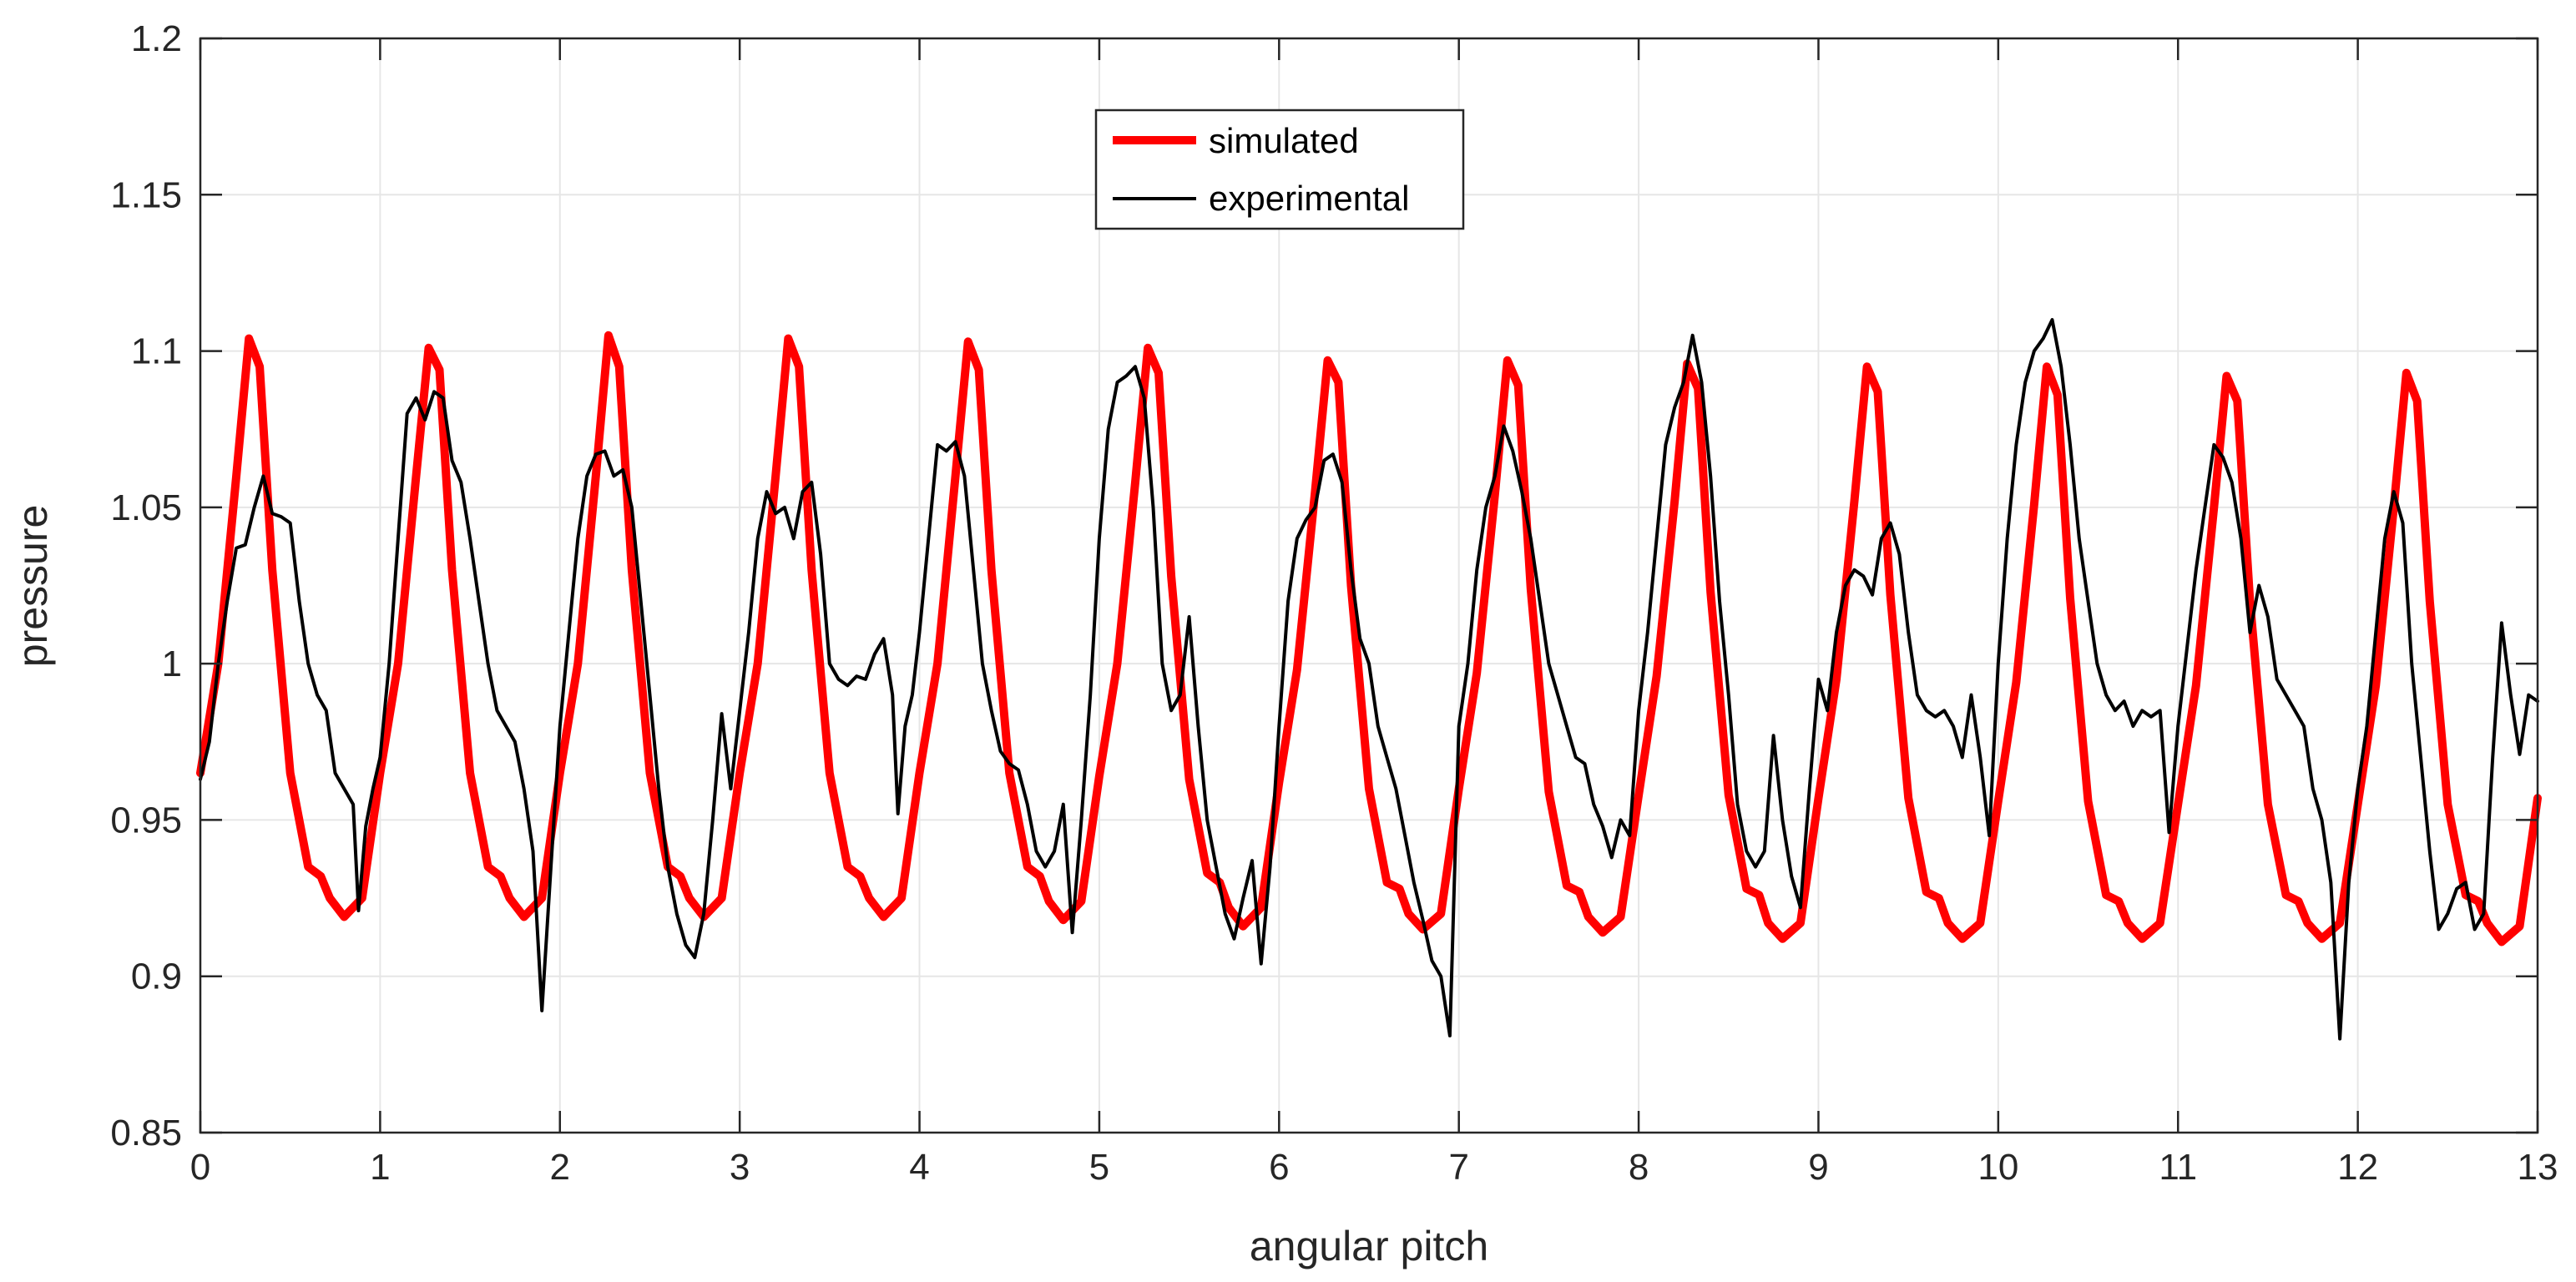 This screenshot has height=1282, width=2576. I want to click on x-tick-label: 11, so click(2178, 1167).